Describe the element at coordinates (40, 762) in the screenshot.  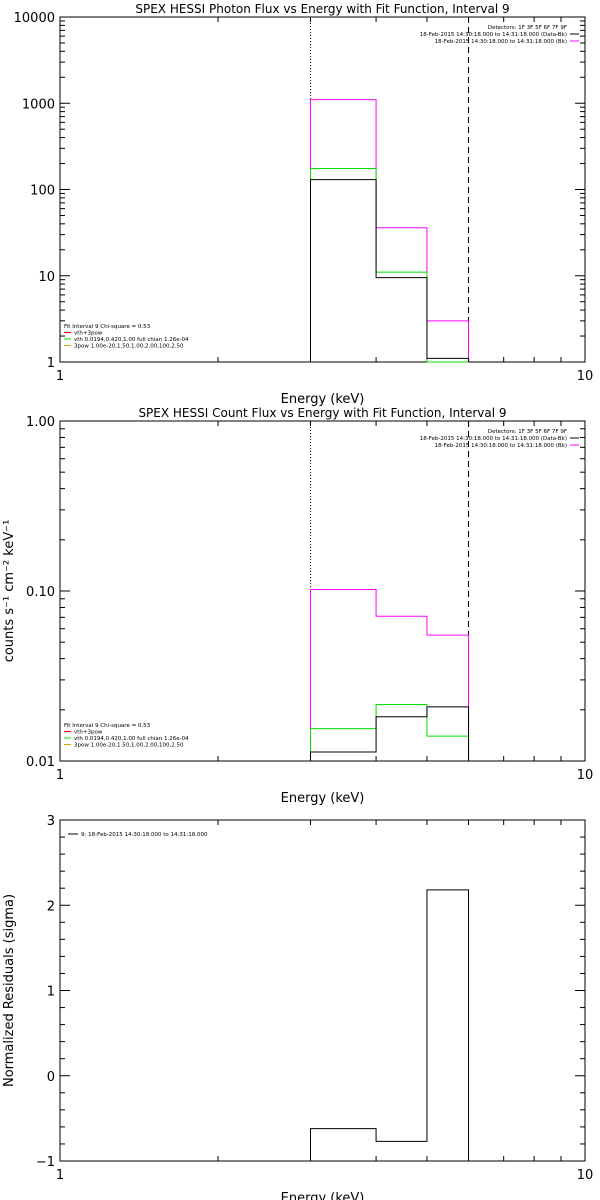
I see `y-tick-label: 0.01` at that location.